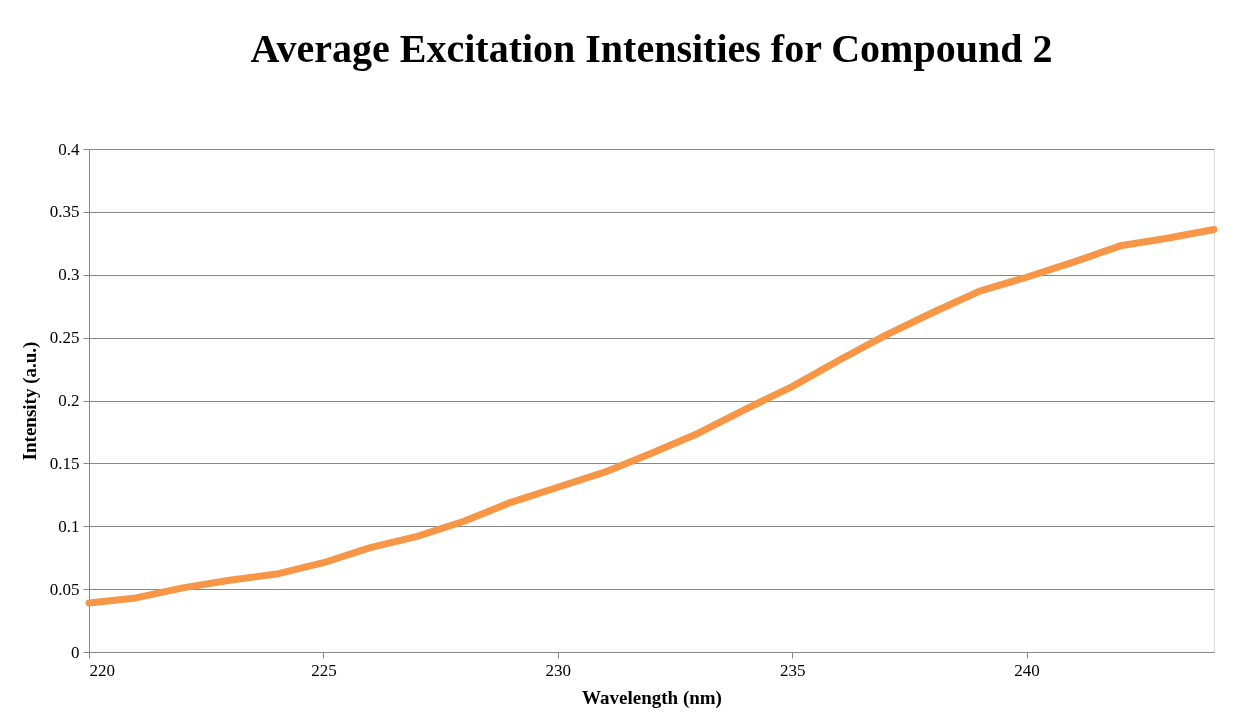 Image resolution: width=1248 pixels, height=727 pixels. Describe the element at coordinates (69, 149) in the screenshot. I see `y-tick-label: 0.4` at that location.